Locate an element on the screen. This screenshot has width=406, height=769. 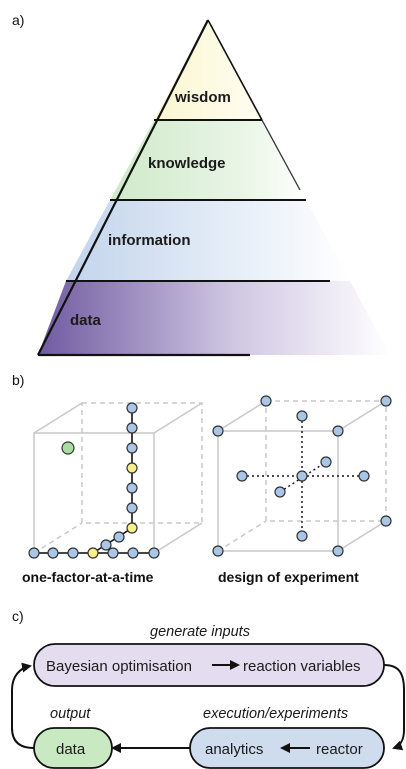
output-box is located at coordinates (73, 748).